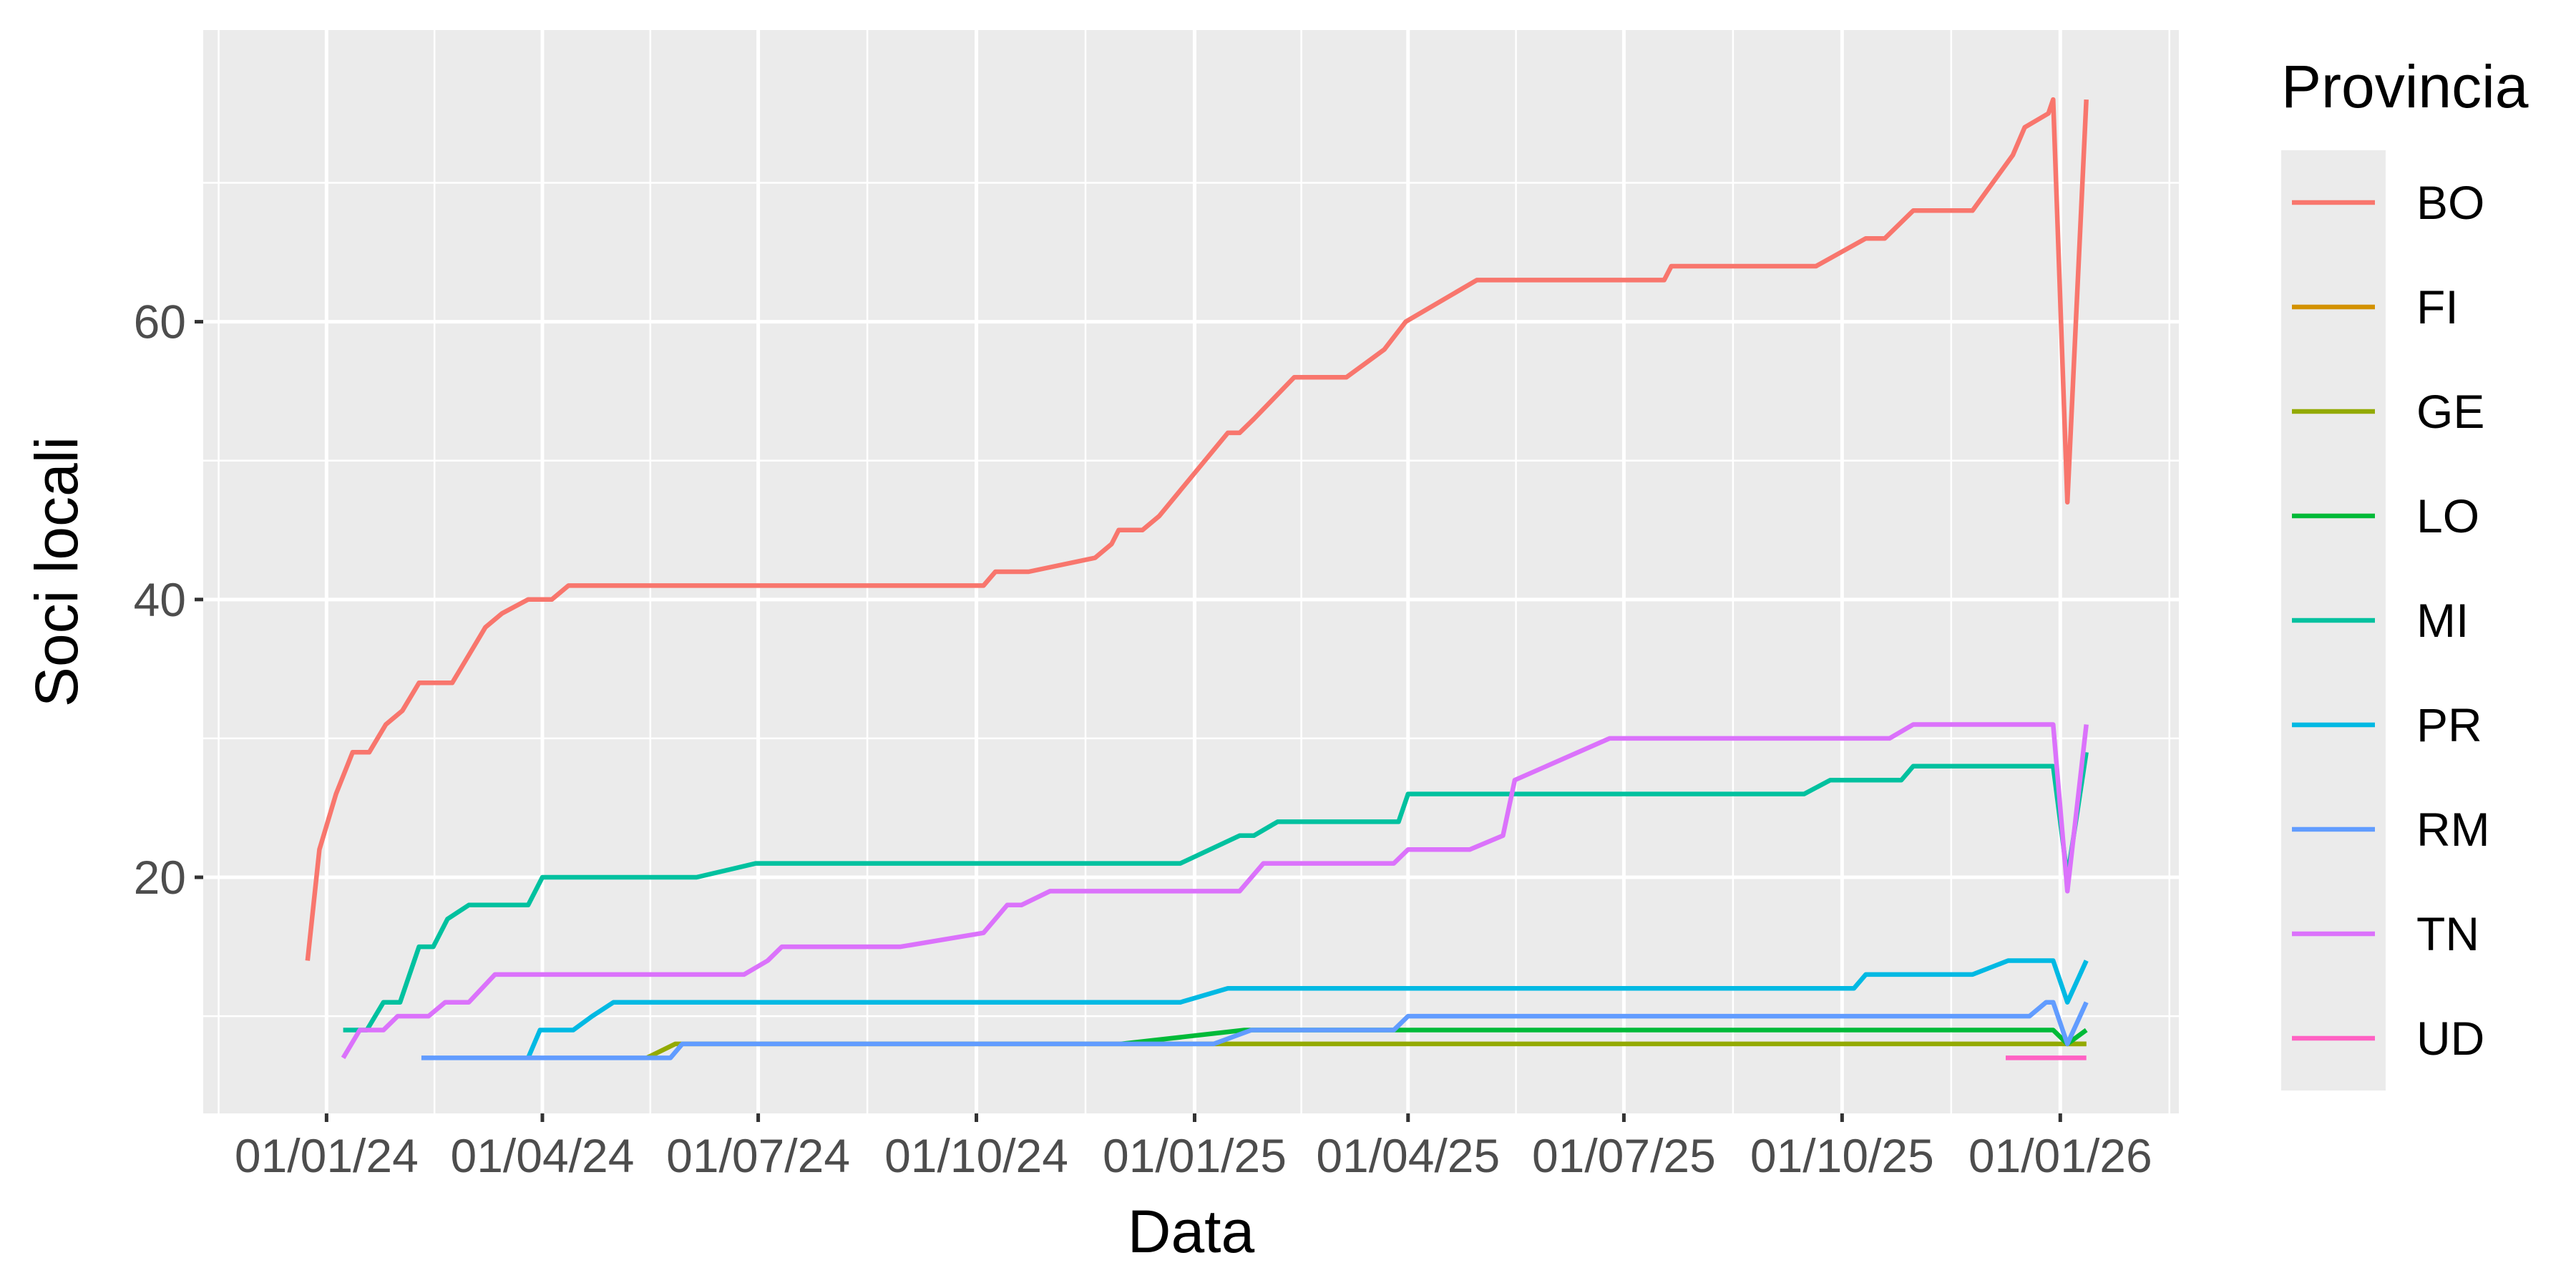 This screenshot has width=2576, height=1288. I want to click on legend-item-mi: MI, so click(2380, 620).